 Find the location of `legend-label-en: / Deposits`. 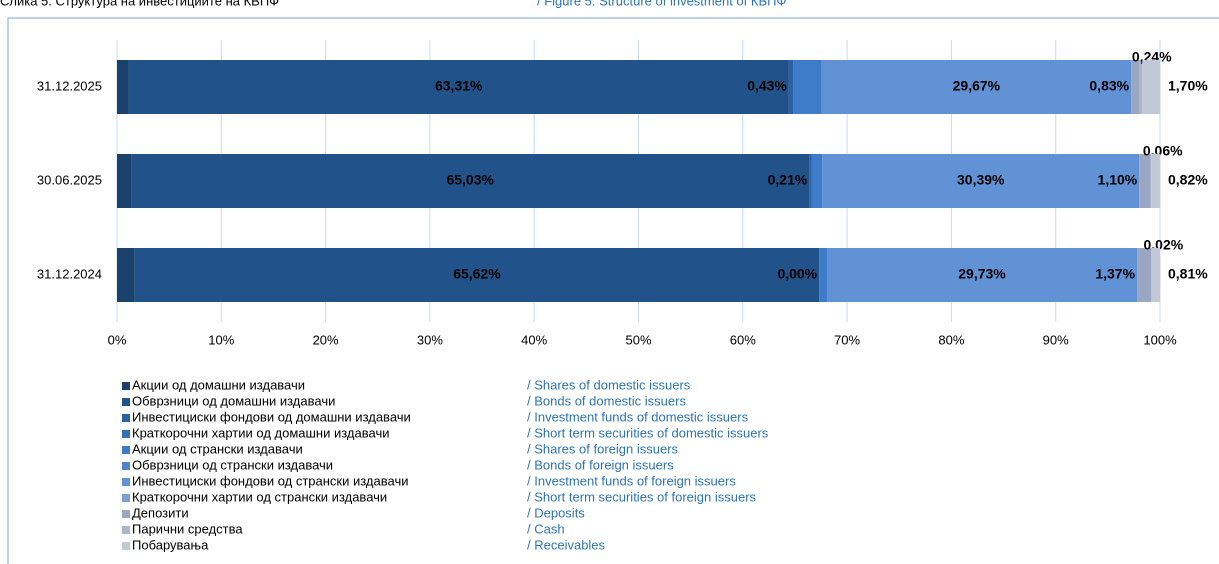

legend-label-en: / Deposits is located at coordinates (556, 512).